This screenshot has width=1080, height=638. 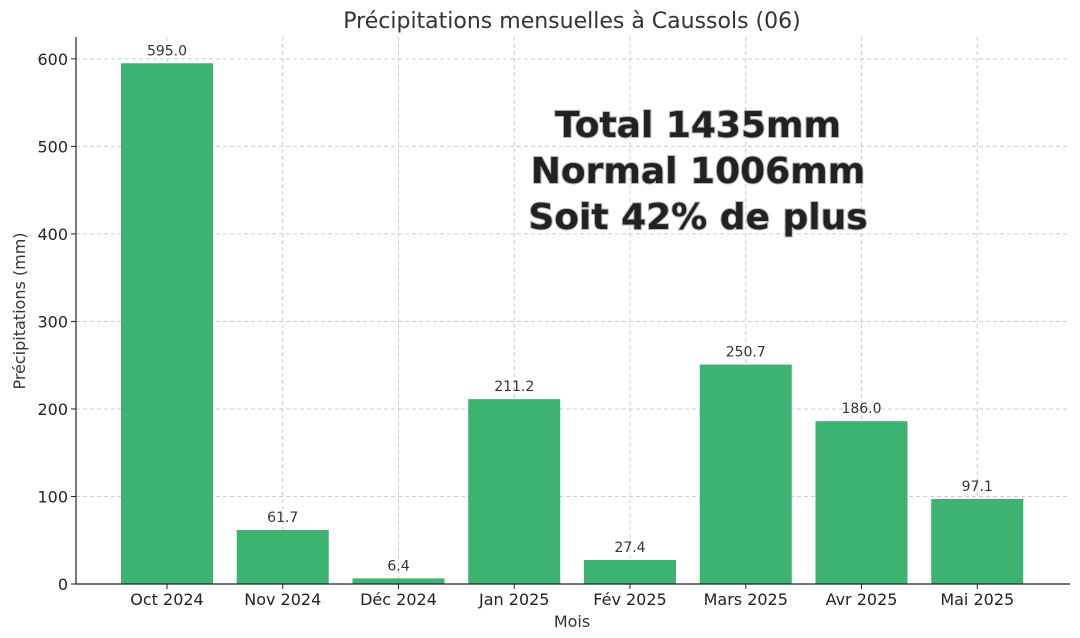 What do you see at coordinates (166, 599) in the screenshot?
I see `x-tick-label: Oct 2024` at bounding box center [166, 599].